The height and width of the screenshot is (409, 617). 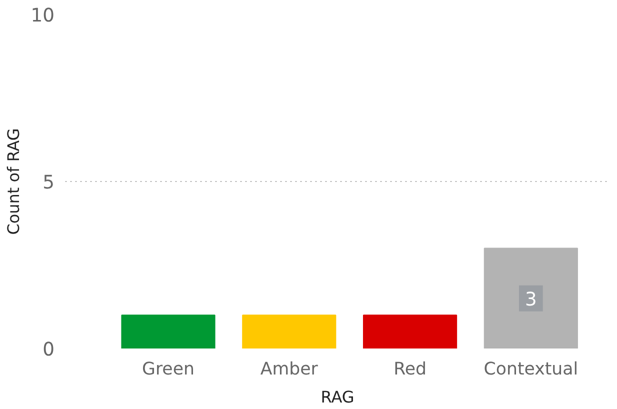 I want to click on x-tick-label: Red, so click(x=410, y=370).